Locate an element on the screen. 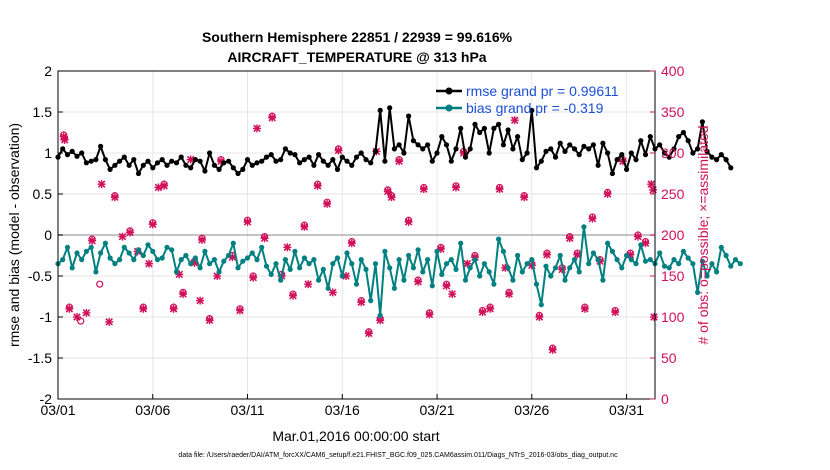  left-tick-label: 1 is located at coordinates (48, 153).